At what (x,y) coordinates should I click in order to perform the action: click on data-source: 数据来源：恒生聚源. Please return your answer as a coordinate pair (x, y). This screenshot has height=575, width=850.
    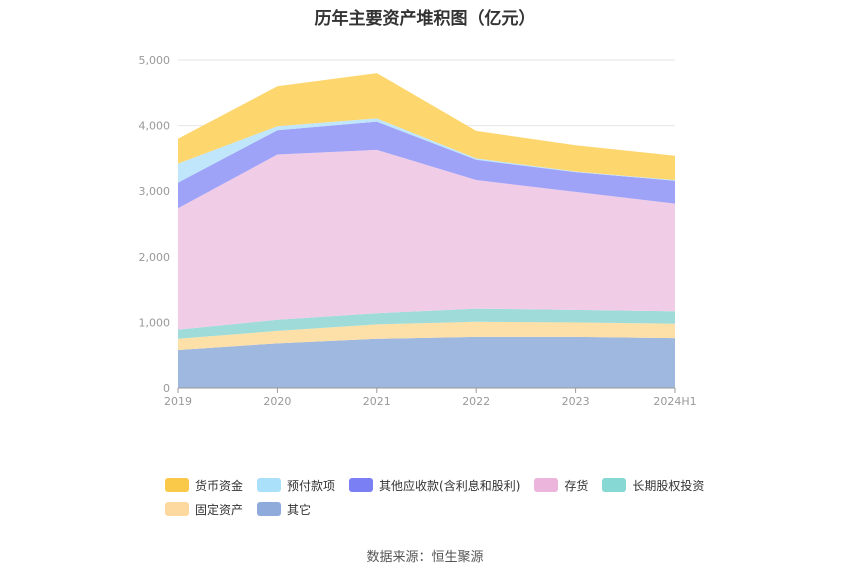
    Looking at the image, I should click on (425, 557).